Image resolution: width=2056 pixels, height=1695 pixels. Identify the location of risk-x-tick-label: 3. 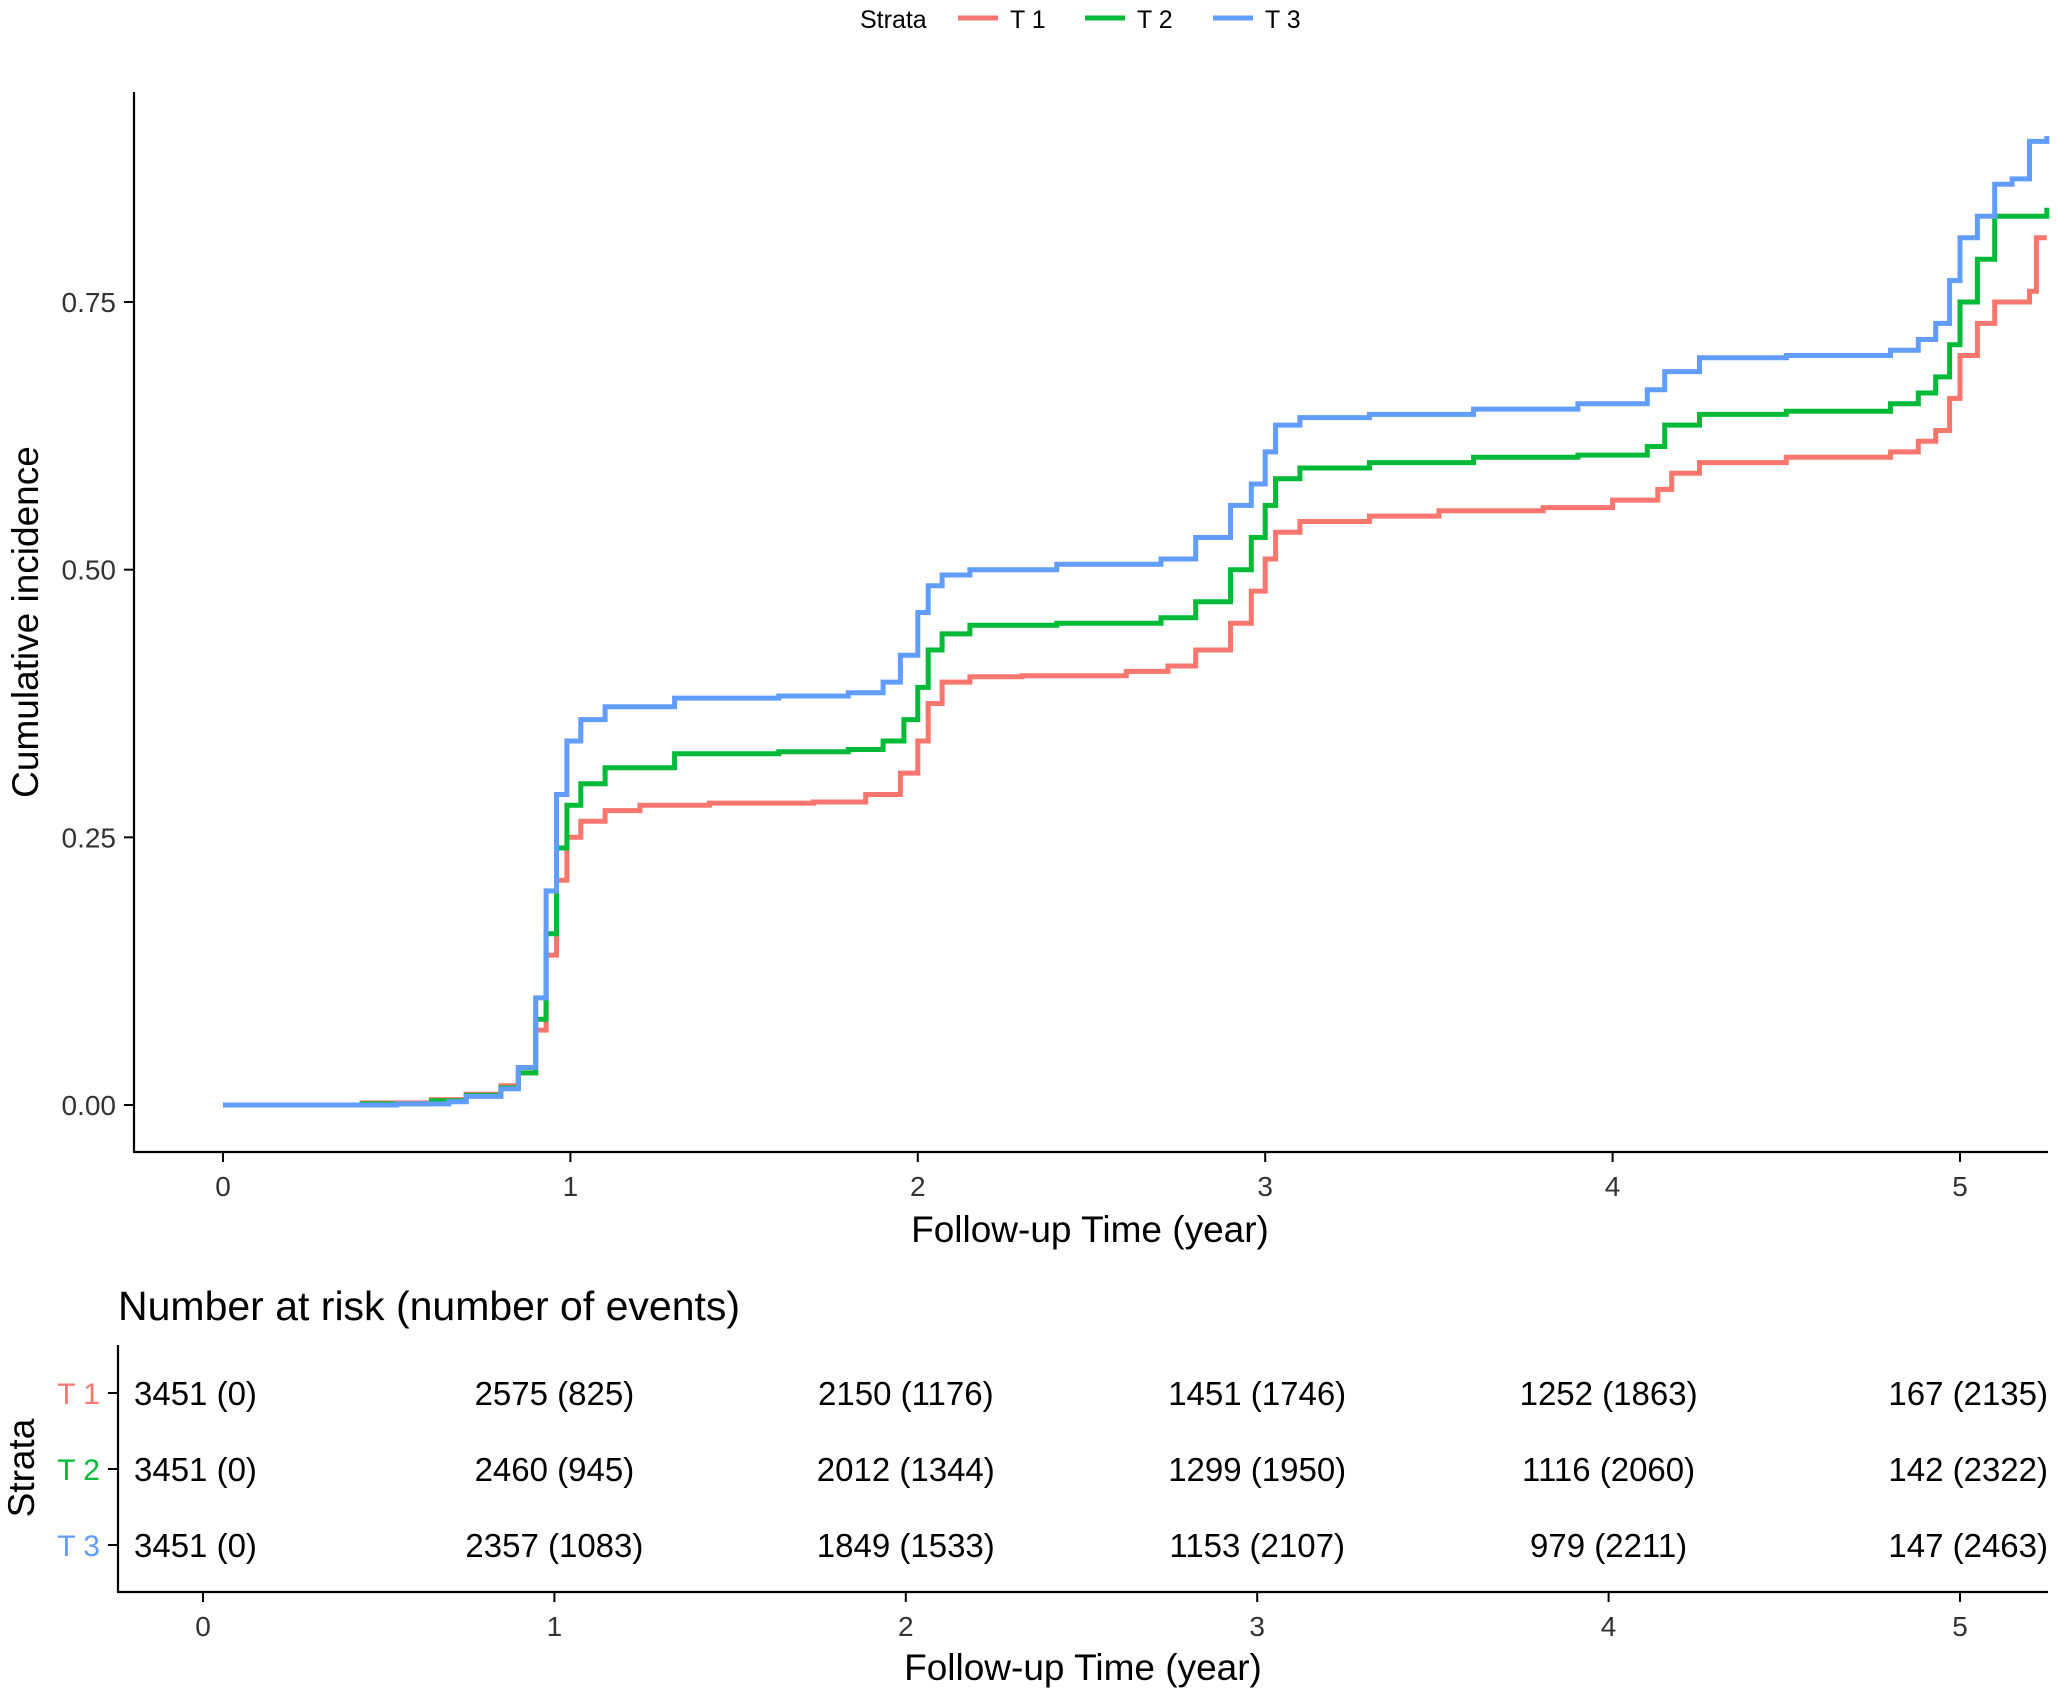
(1257, 1626).